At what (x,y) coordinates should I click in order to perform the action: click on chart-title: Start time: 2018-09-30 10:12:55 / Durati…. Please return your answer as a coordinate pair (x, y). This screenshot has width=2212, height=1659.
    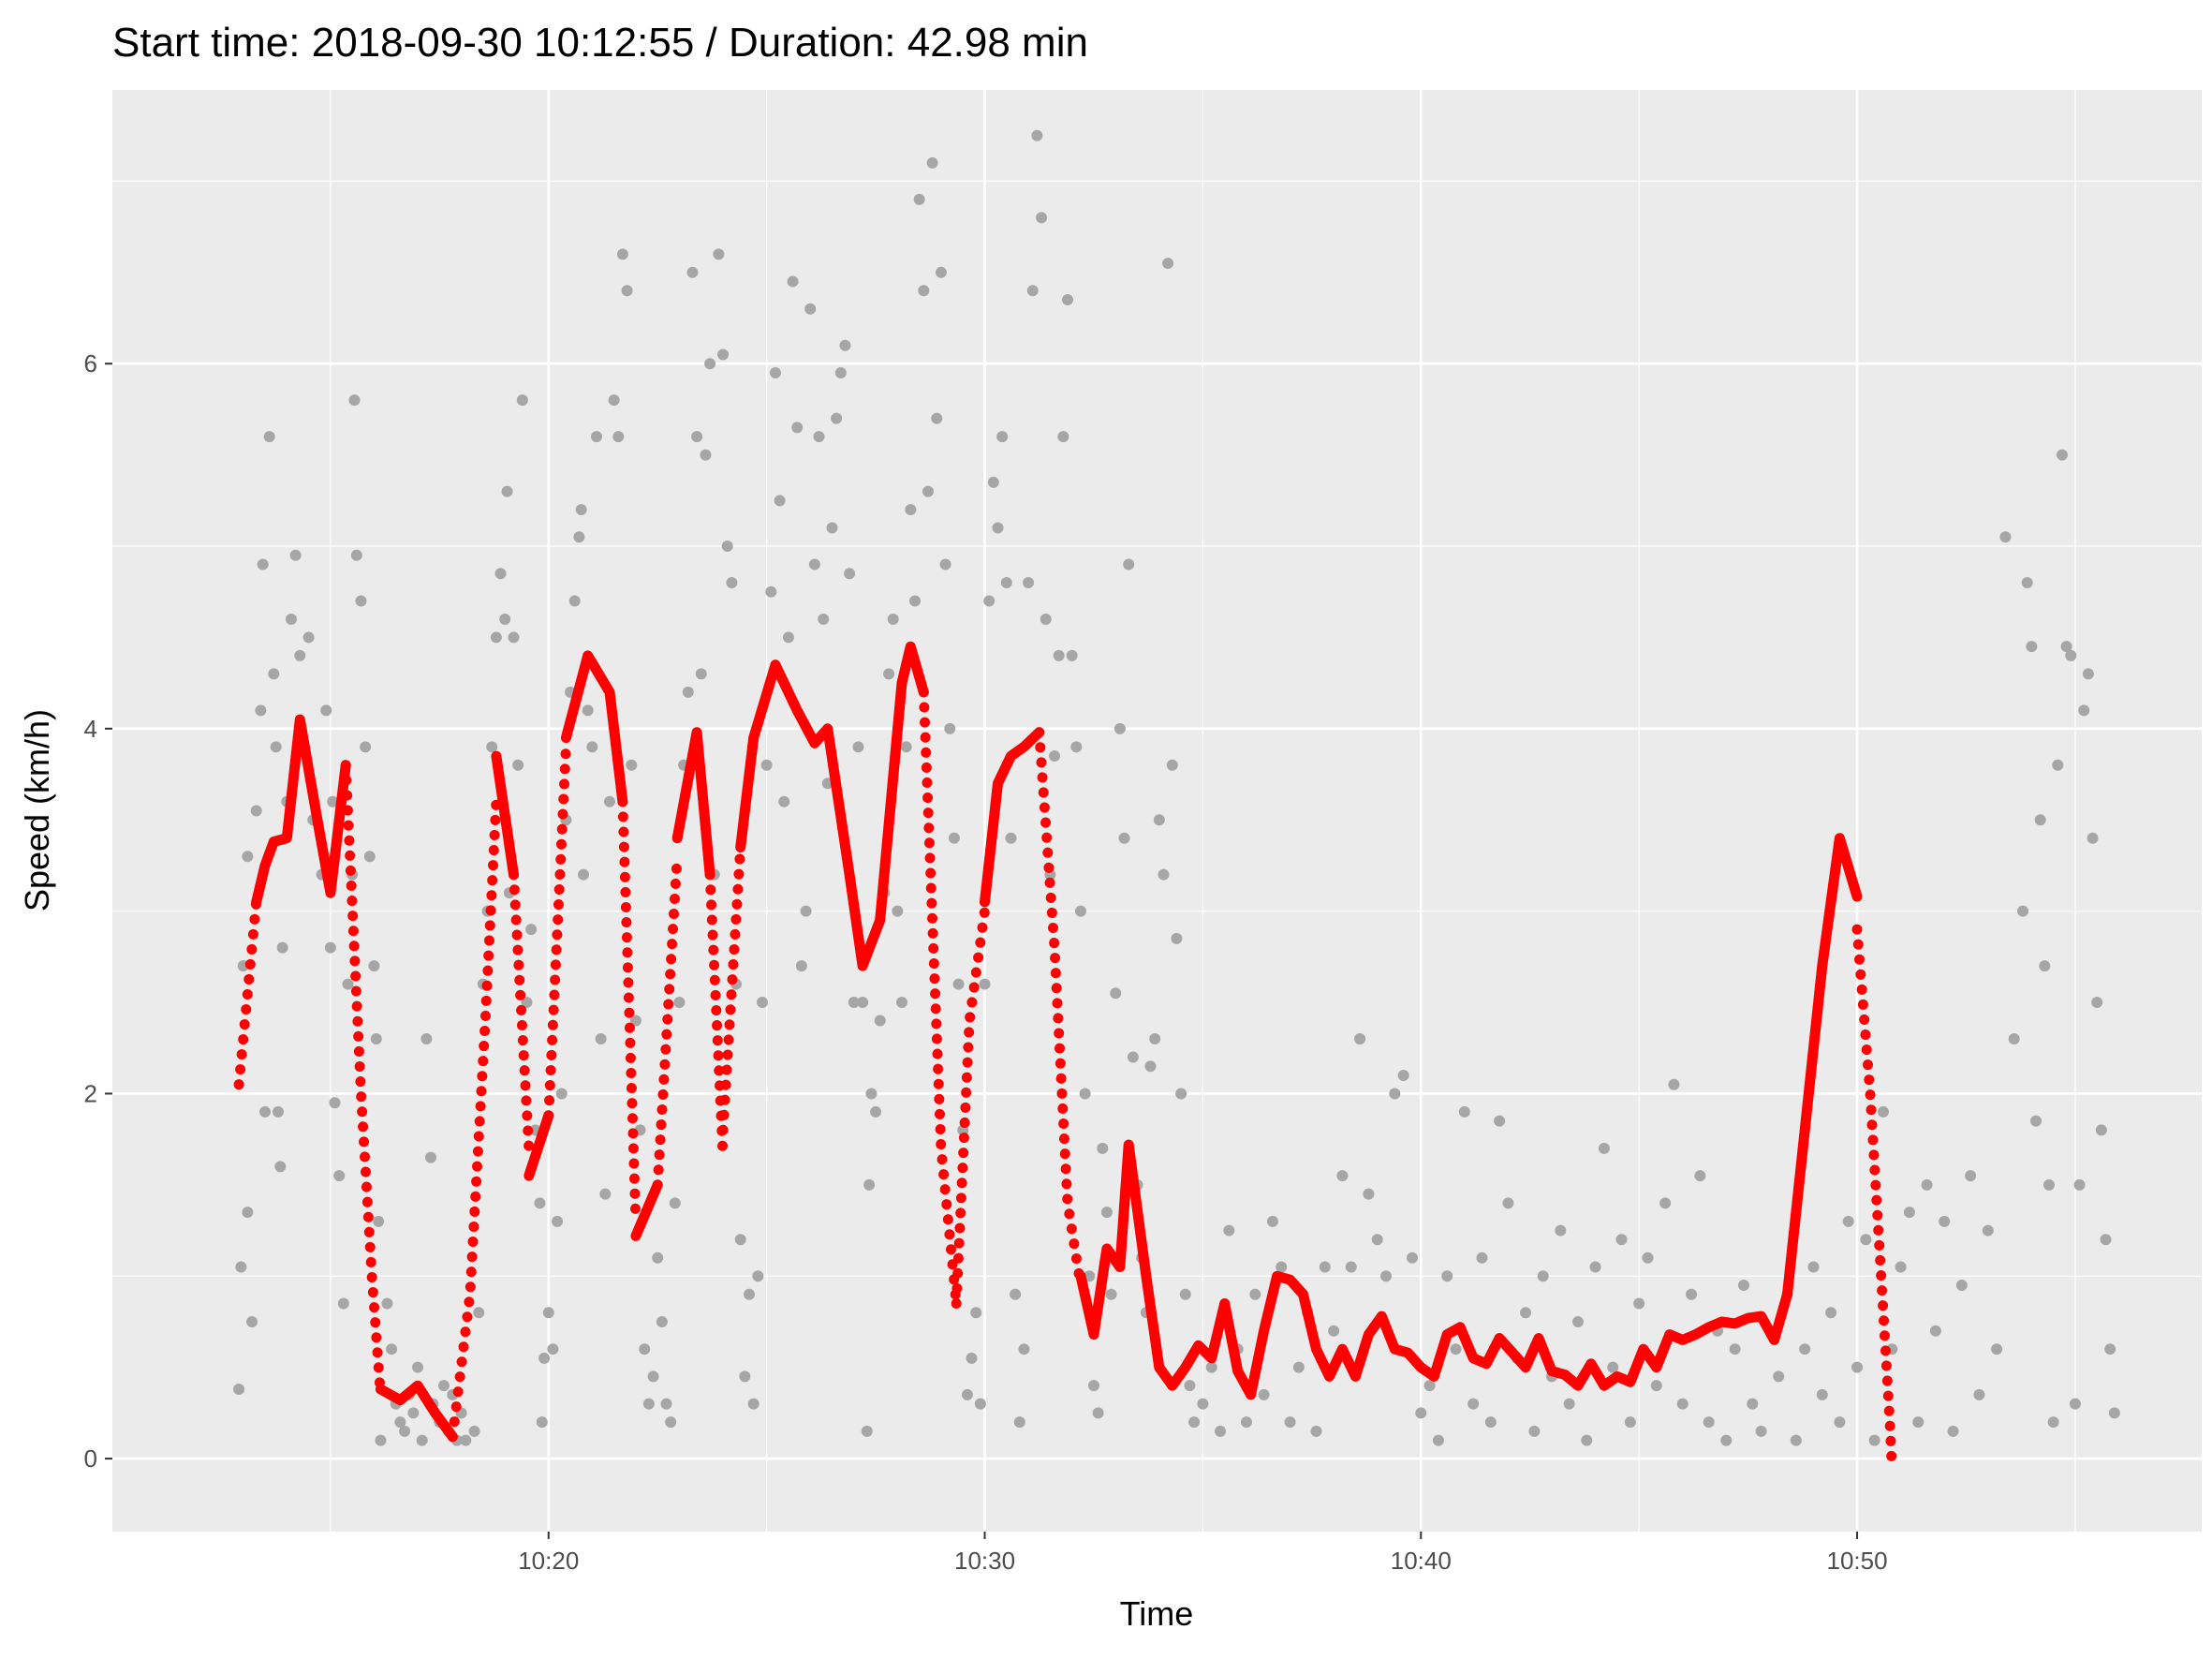
    Looking at the image, I should click on (600, 43).